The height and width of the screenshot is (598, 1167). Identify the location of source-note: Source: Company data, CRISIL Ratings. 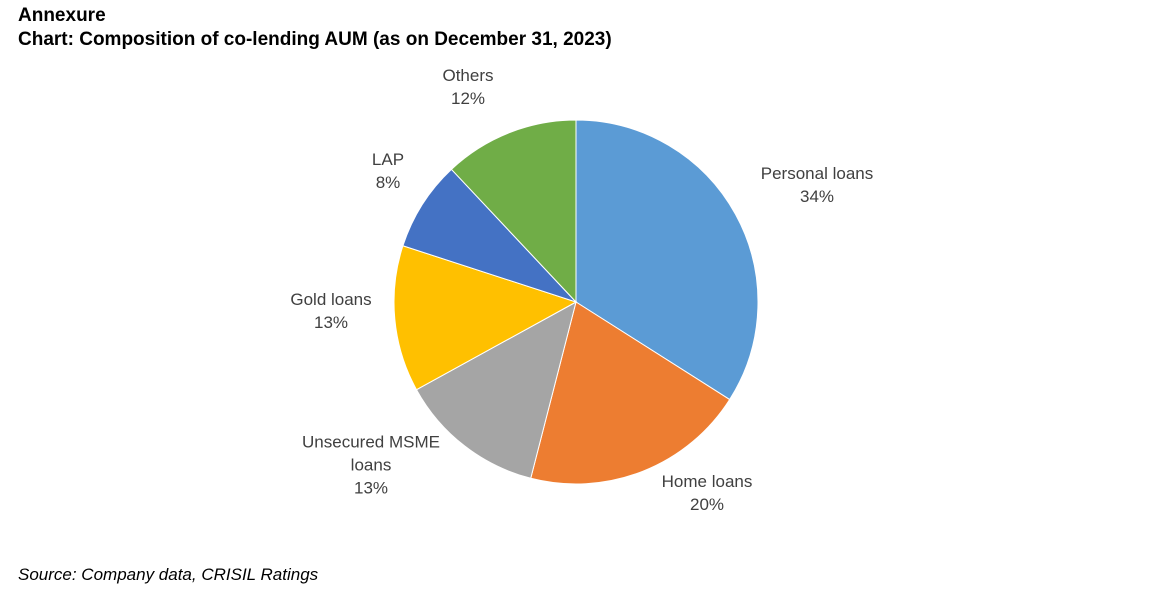
(168, 574).